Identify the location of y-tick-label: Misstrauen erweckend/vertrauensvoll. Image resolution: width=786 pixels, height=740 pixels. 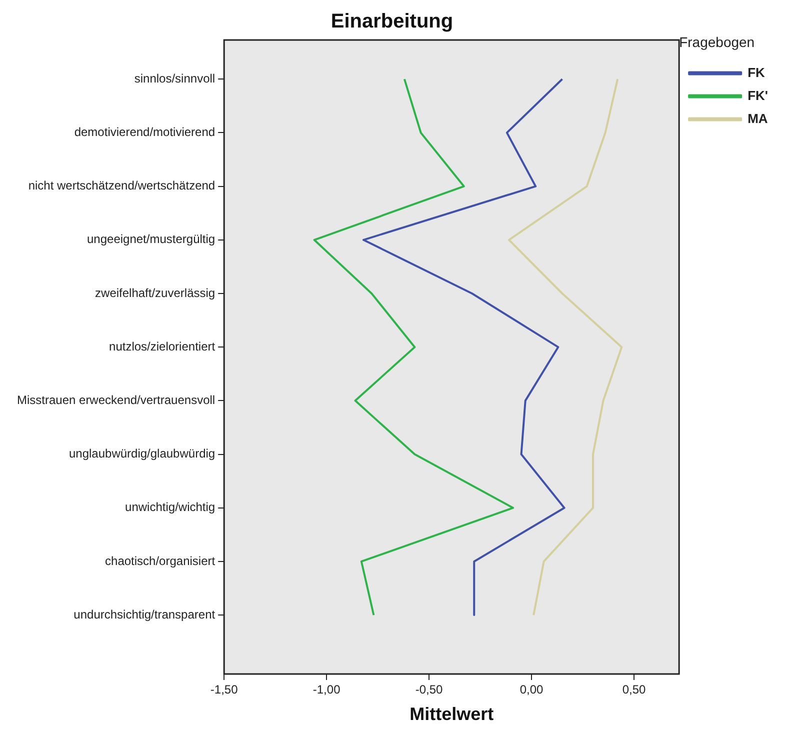
(116, 399).